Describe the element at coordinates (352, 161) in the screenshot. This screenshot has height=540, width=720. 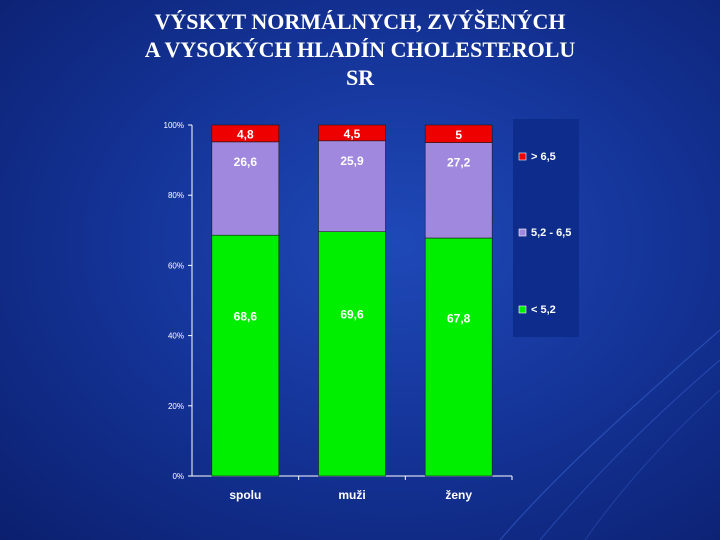
I see `data-label: 25,9` at that location.